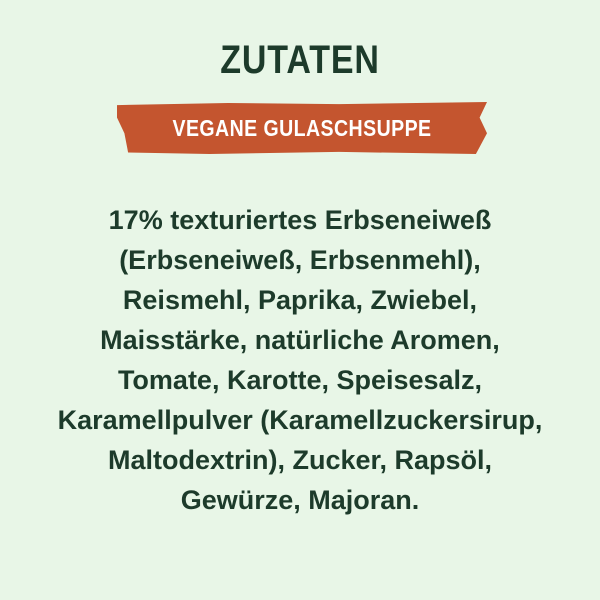 Image resolution: width=600 pixels, height=600 pixels. What do you see at coordinates (300, 60) in the screenshot?
I see `page-title: ZUTATEN` at bounding box center [300, 60].